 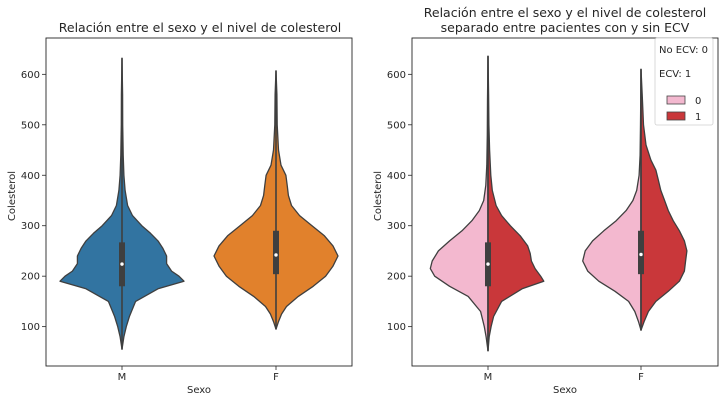 I want to click on chart-right-y-tick-label: 300, so click(x=396, y=226).